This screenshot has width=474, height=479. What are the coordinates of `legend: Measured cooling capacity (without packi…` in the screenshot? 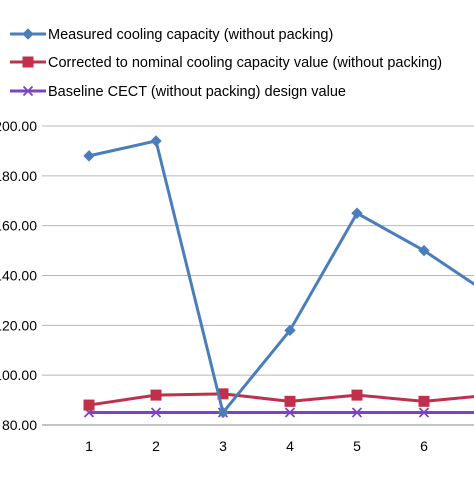 It's located at (226, 63).